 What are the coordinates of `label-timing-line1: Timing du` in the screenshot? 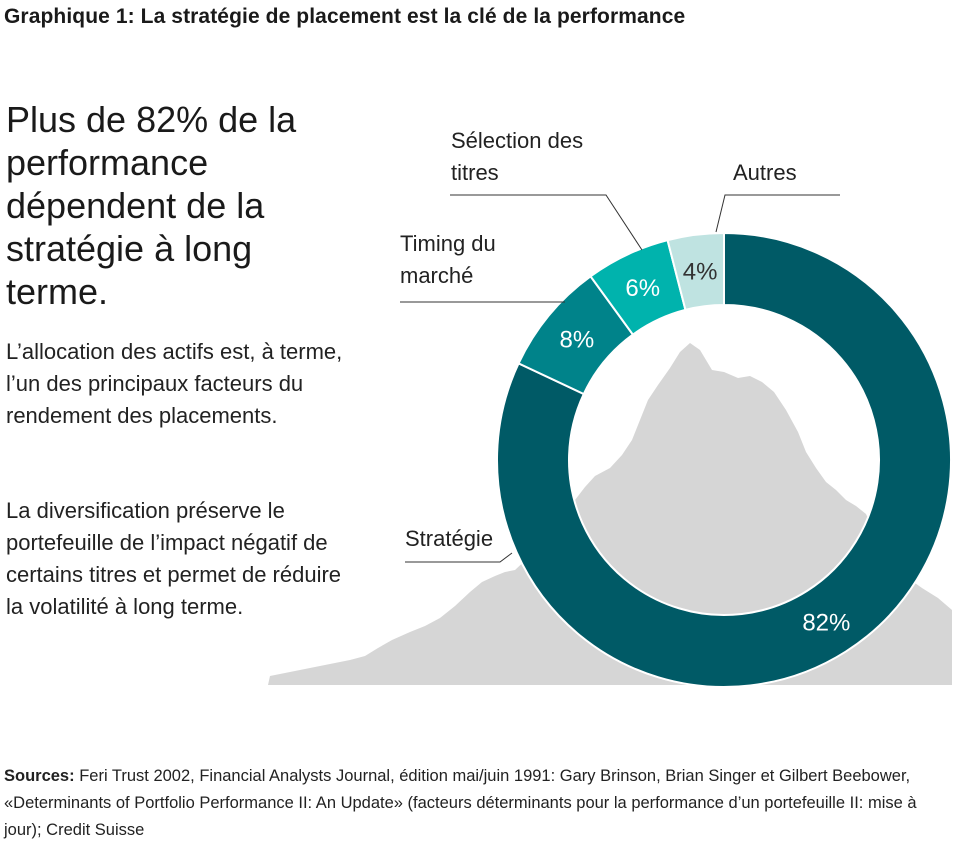 It's located at (448, 243).